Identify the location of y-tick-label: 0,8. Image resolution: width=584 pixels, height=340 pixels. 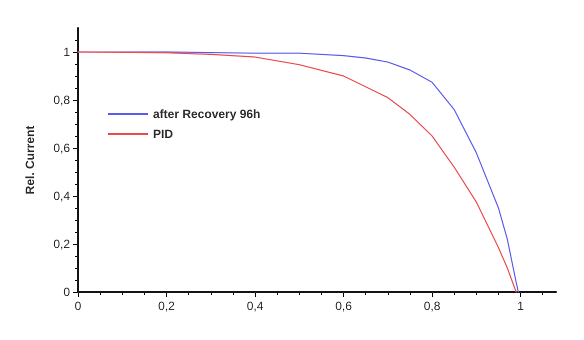
(61, 100).